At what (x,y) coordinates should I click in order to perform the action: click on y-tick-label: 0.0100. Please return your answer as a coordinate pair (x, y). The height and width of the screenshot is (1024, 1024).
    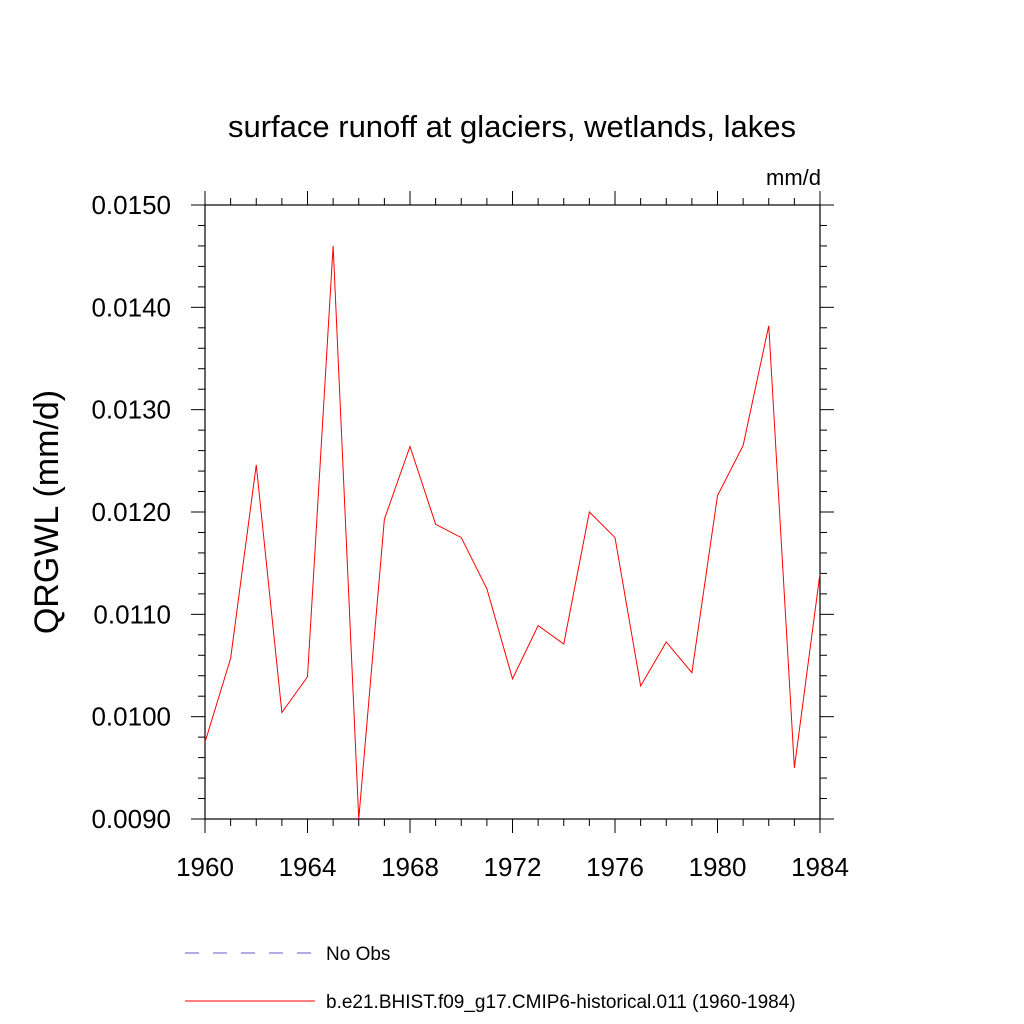
    Looking at the image, I should click on (131, 717).